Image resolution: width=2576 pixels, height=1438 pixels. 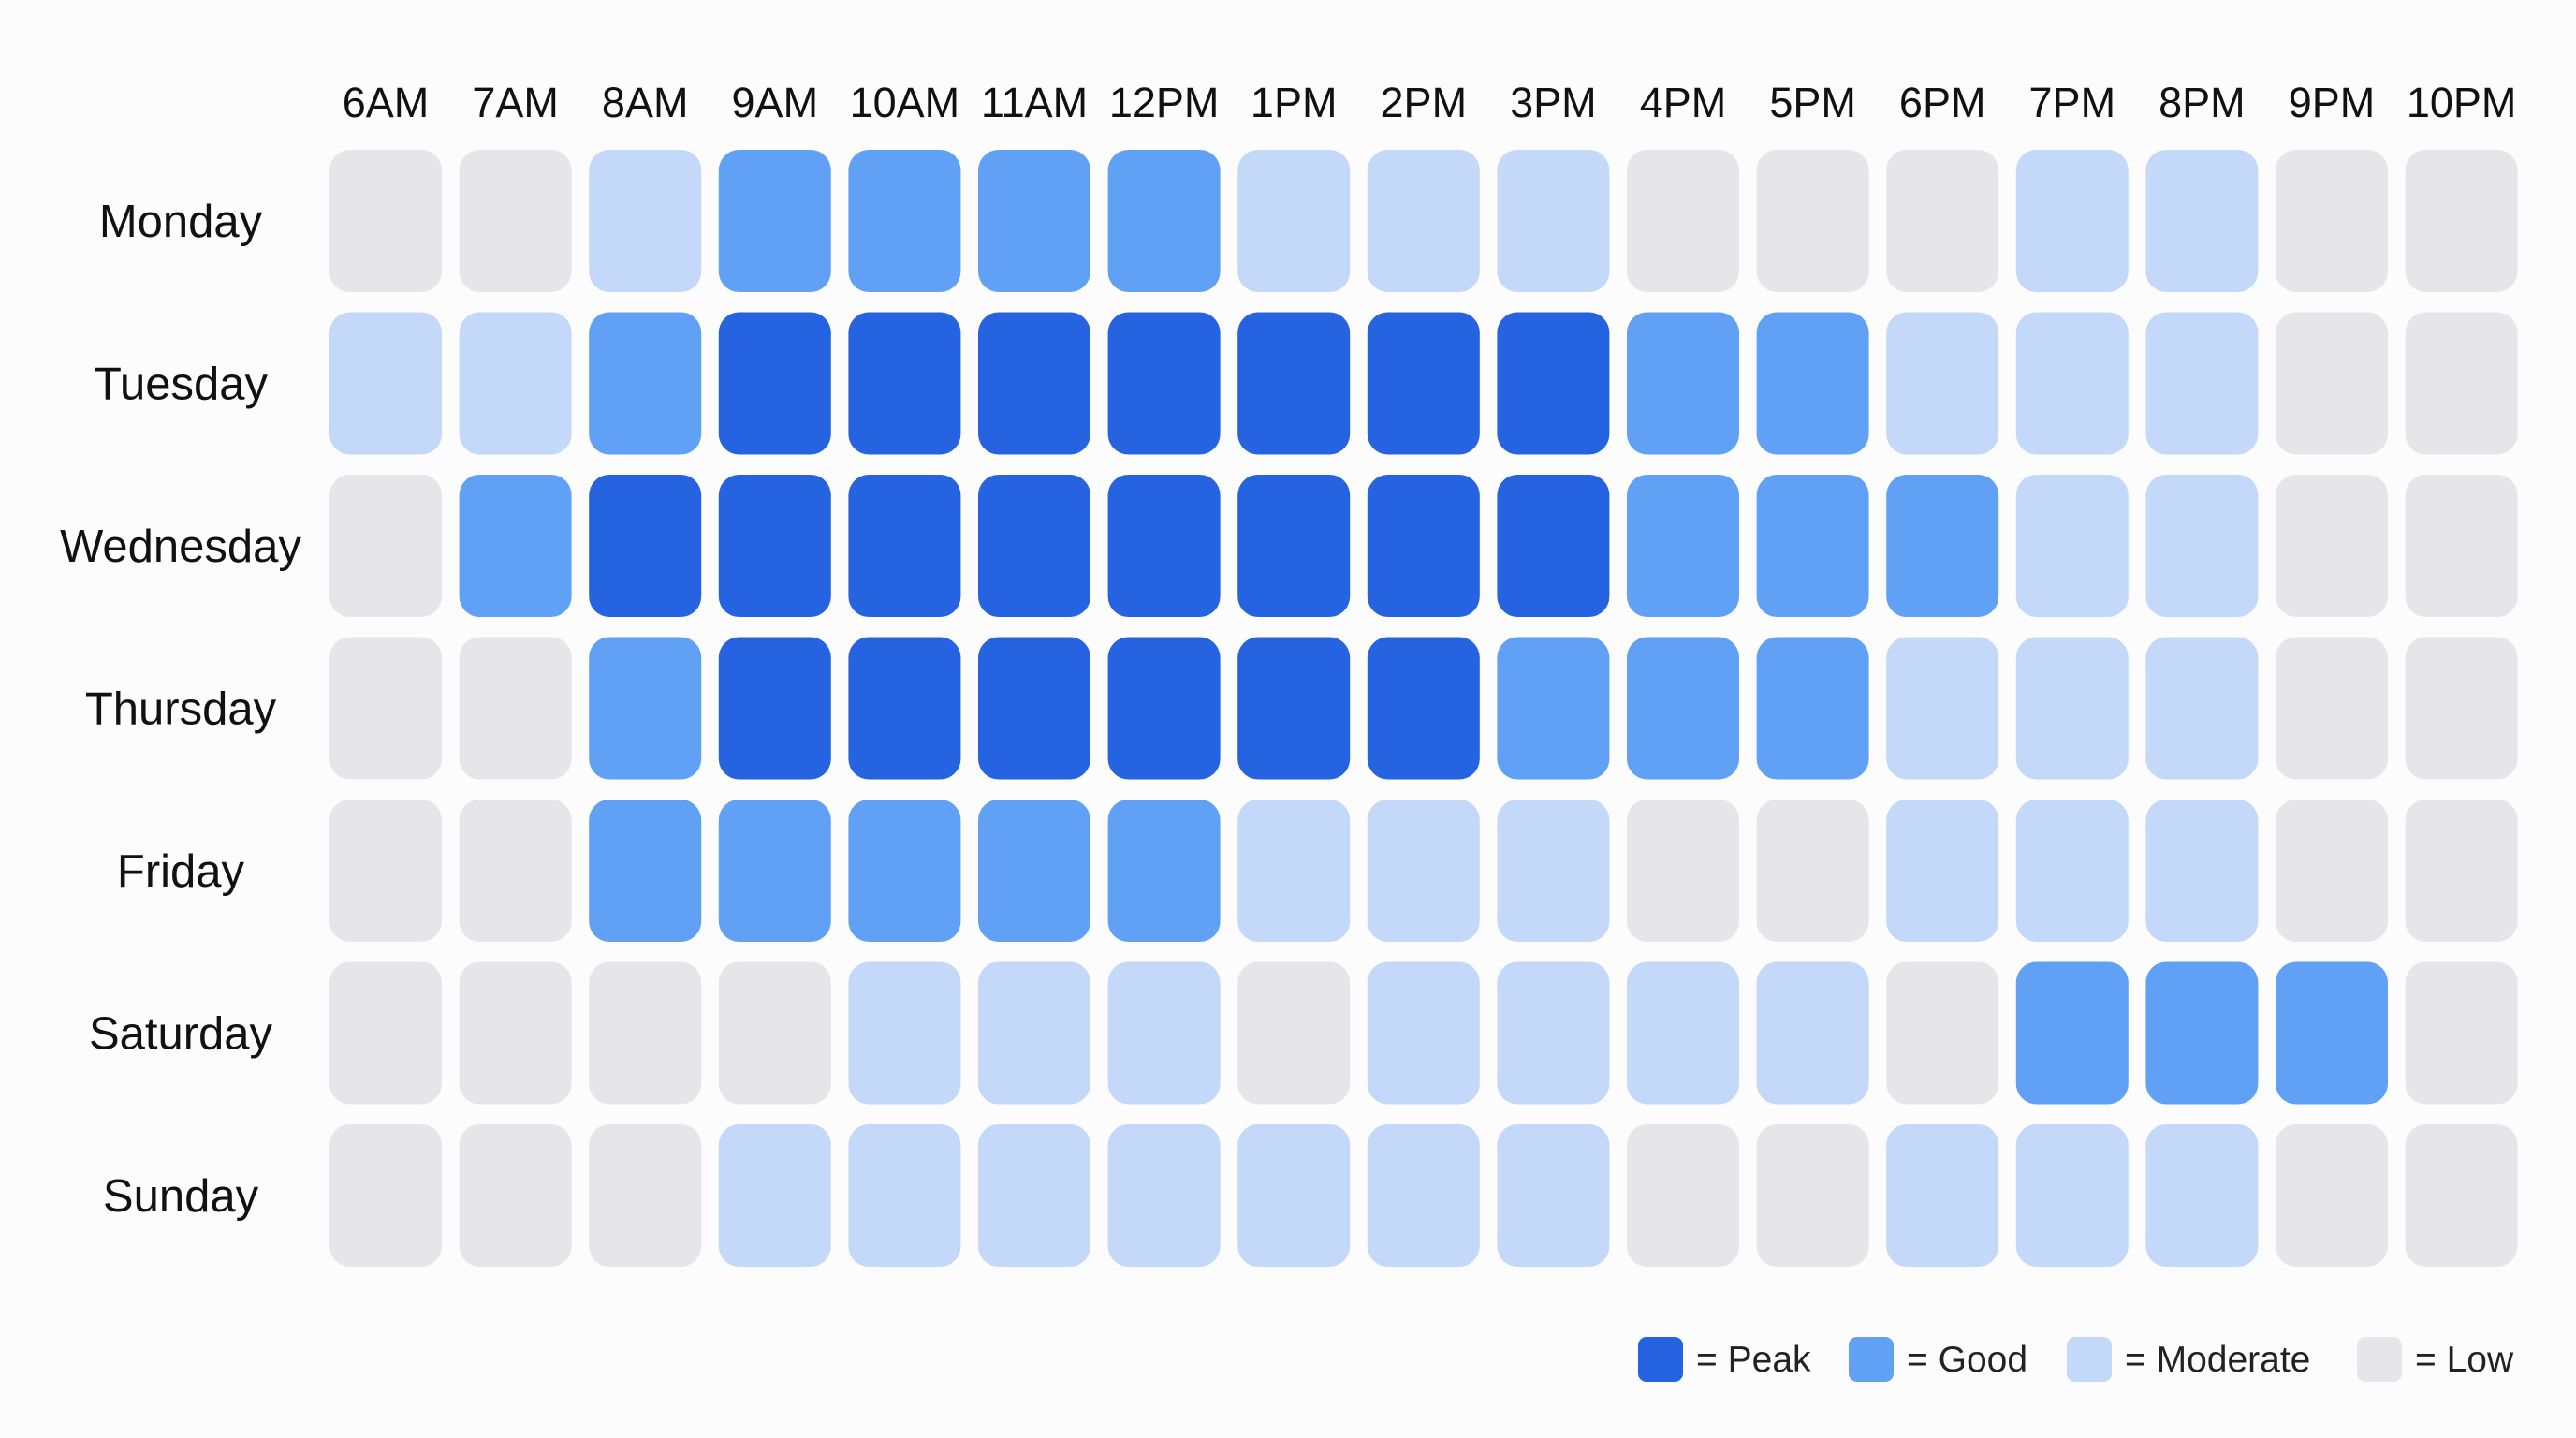 I want to click on x-tick-label: 7PM, so click(x=2073, y=102).